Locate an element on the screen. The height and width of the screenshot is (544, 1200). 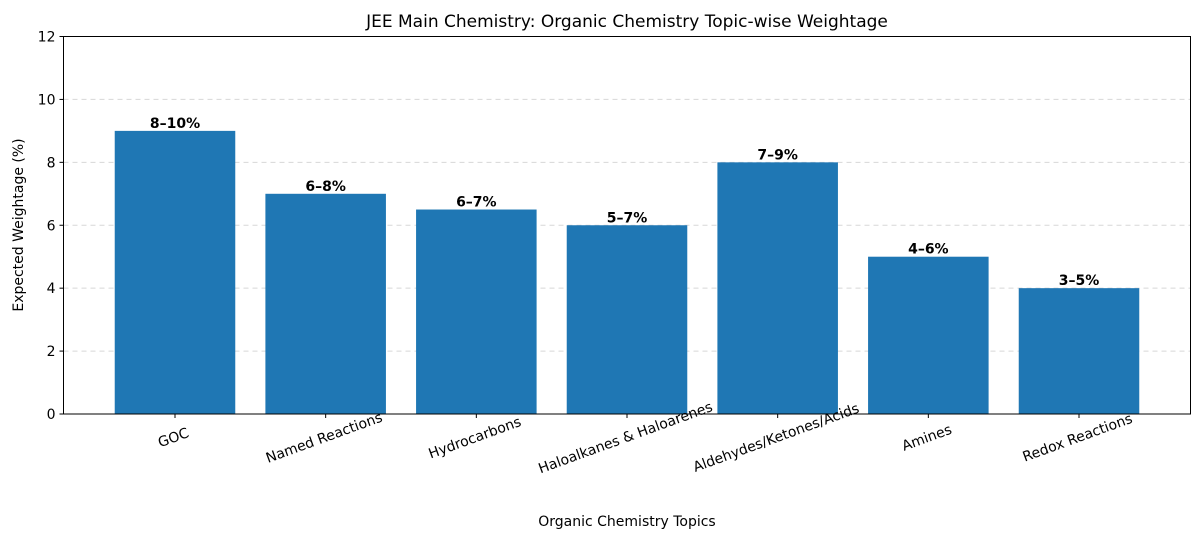
y-tick-label: 0 is located at coordinates (51, 415).